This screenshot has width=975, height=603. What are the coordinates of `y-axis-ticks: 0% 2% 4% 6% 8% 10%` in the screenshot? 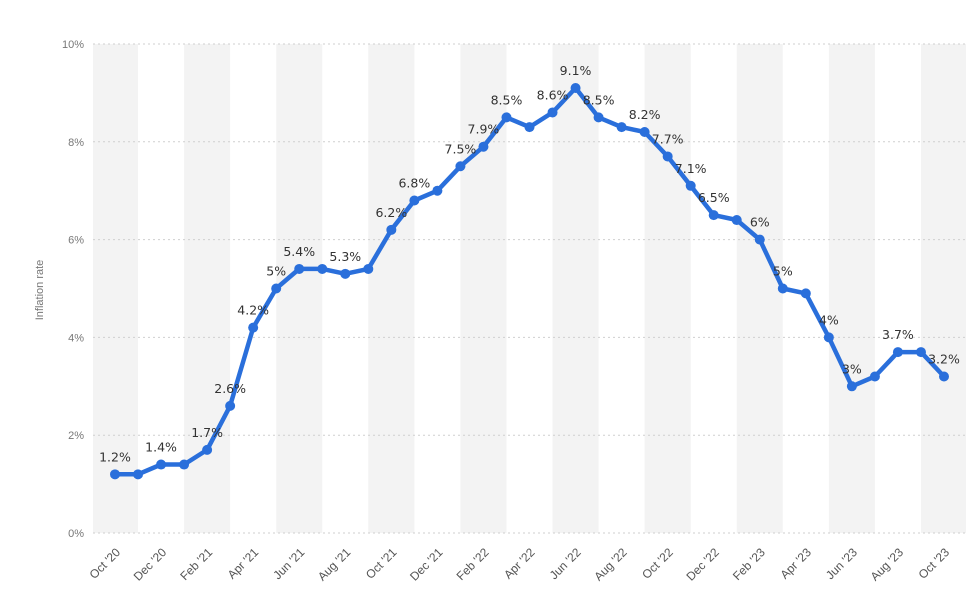 It's located at (73, 289).